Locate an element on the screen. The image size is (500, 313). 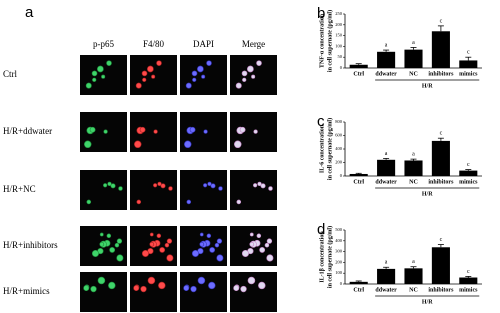
y-tick-label: 500 is located at coordinates (339, 229).